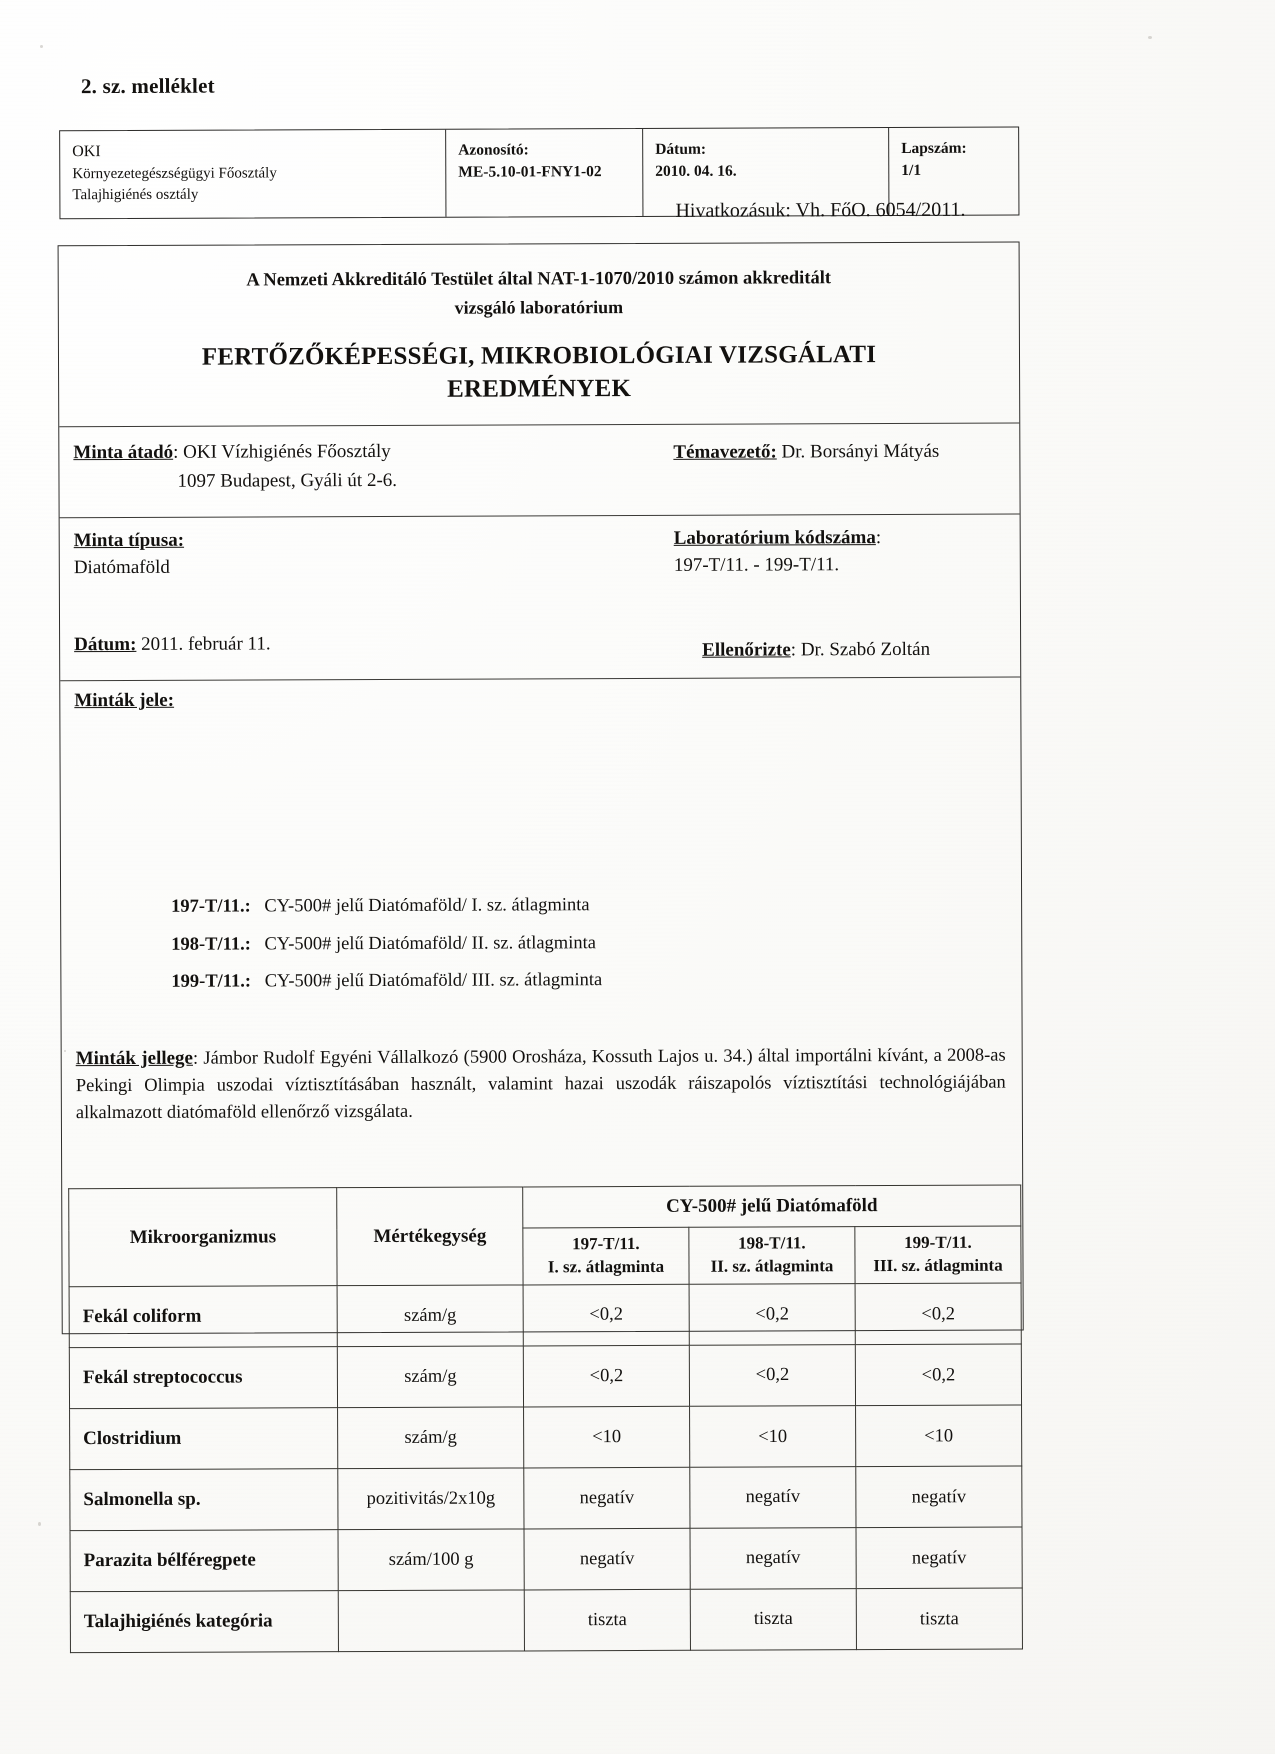 The image size is (1275, 1756). I want to click on sample-marks-label: Minták jele:, so click(124, 700).